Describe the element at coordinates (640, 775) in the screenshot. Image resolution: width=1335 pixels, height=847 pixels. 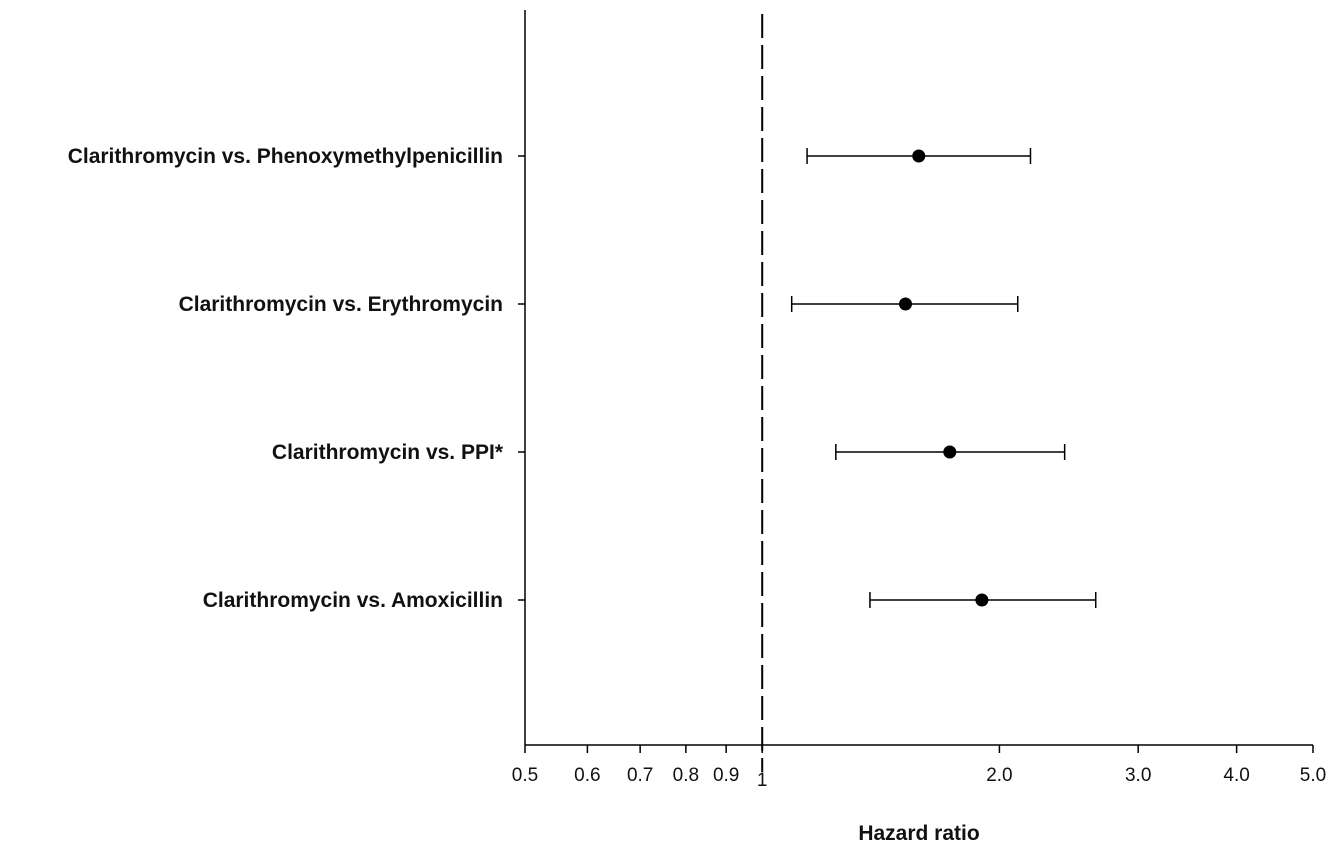
I see `x-tick-label: 0.7` at that location.